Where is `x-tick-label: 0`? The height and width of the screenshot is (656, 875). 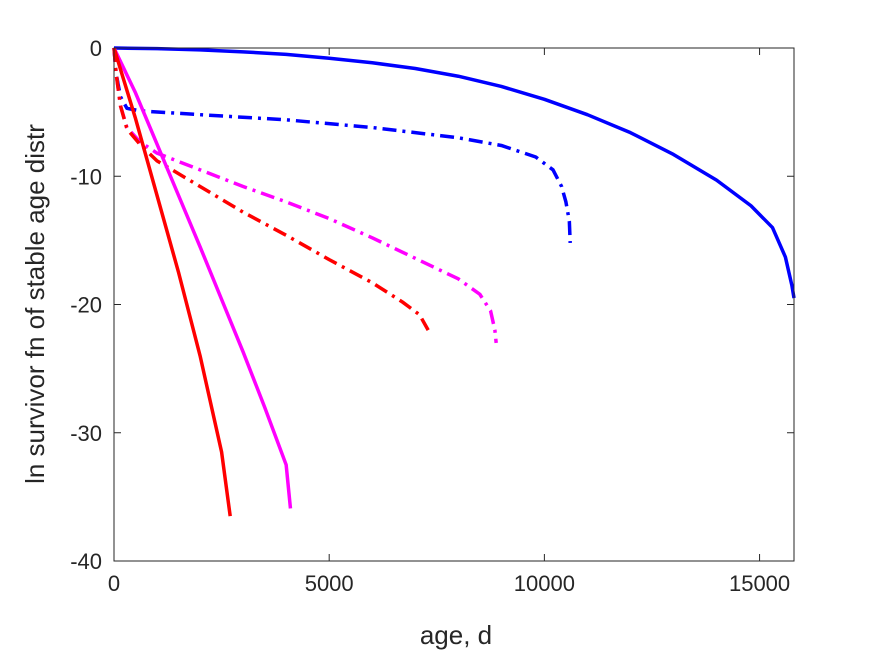 x-tick-label: 0 is located at coordinates (114, 583).